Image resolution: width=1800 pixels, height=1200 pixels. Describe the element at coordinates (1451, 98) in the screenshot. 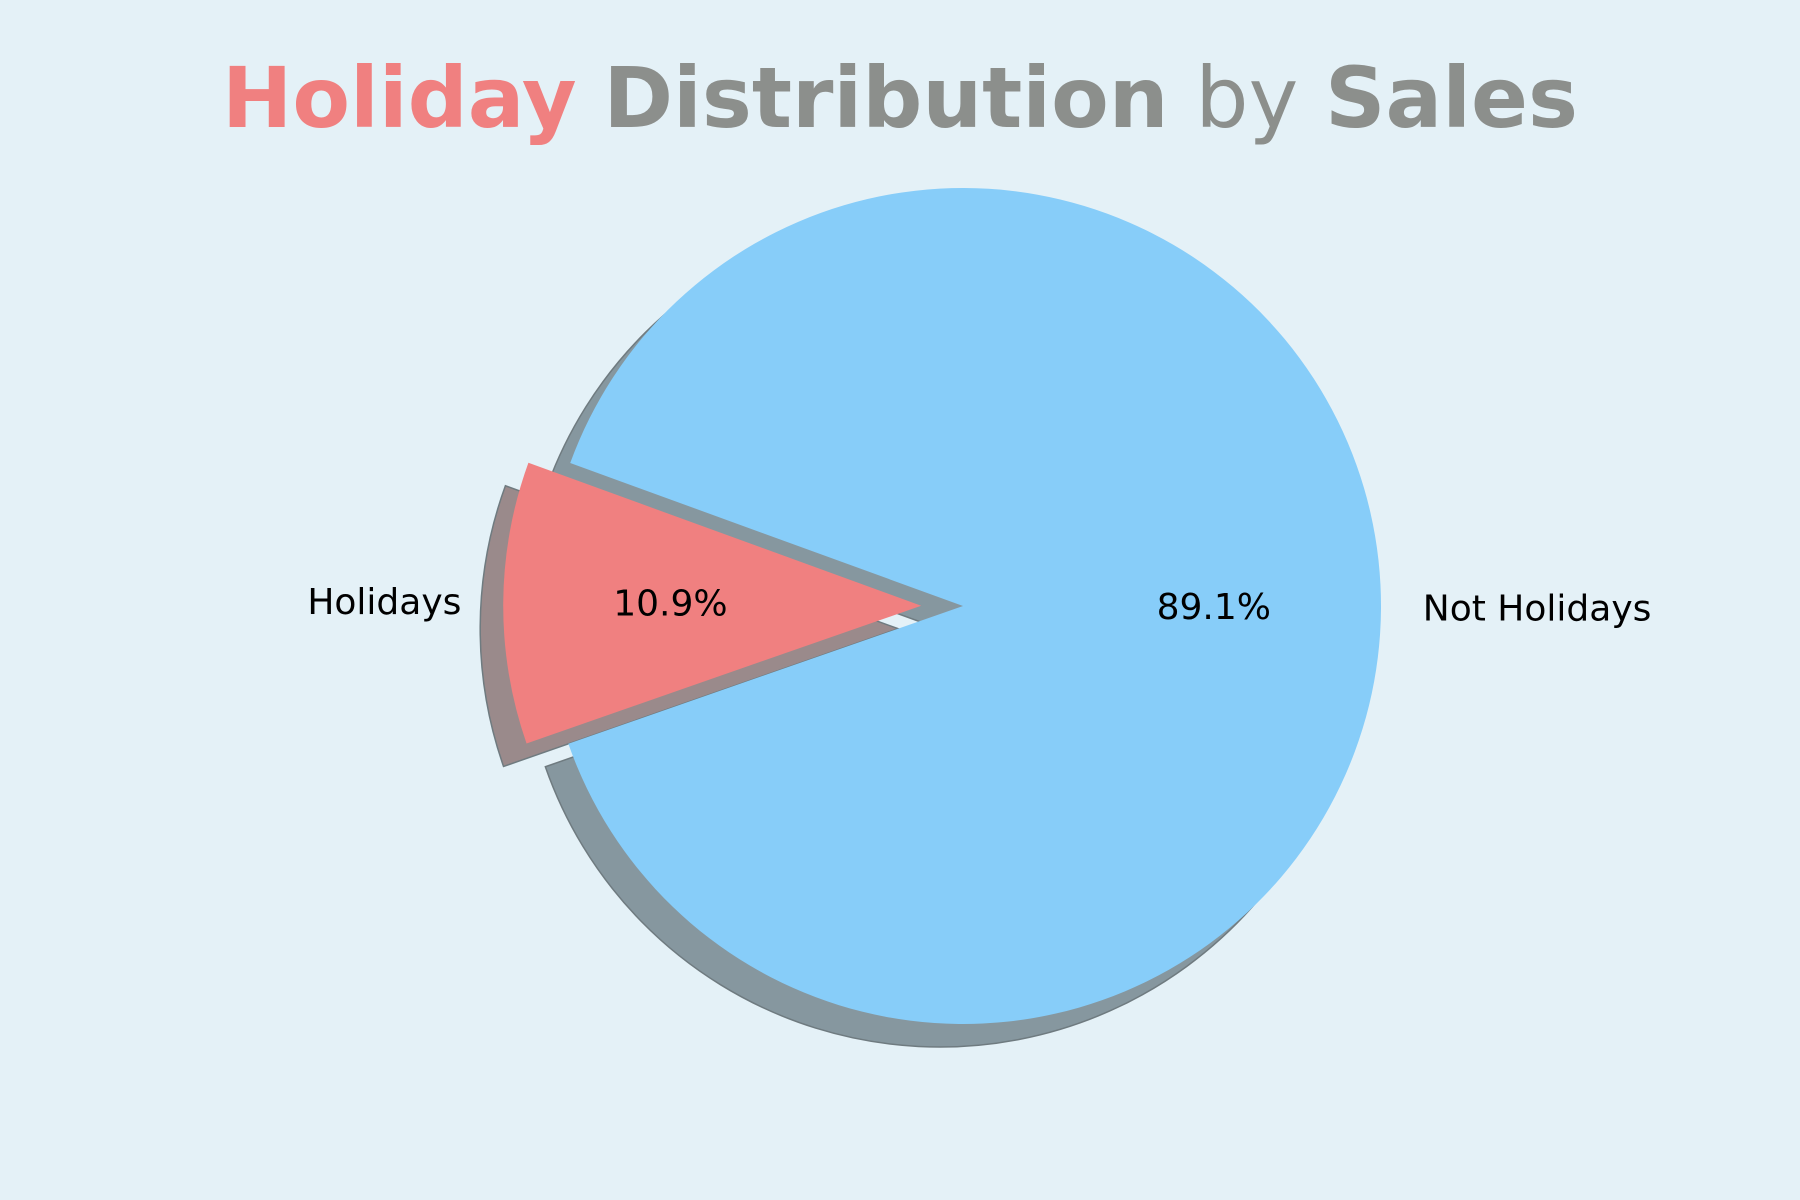

I see `title-word-sales: Sales` at that location.